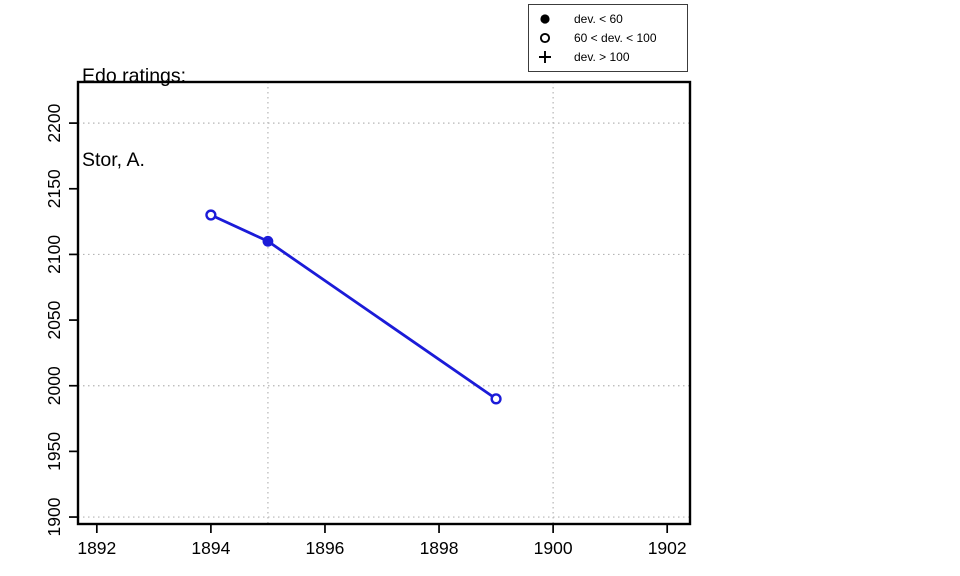 Image resolution: width=960 pixels, height=576 pixels. What do you see at coordinates (54, 254) in the screenshot?
I see `y-tick-label: 2100` at bounding box center [54, 254].